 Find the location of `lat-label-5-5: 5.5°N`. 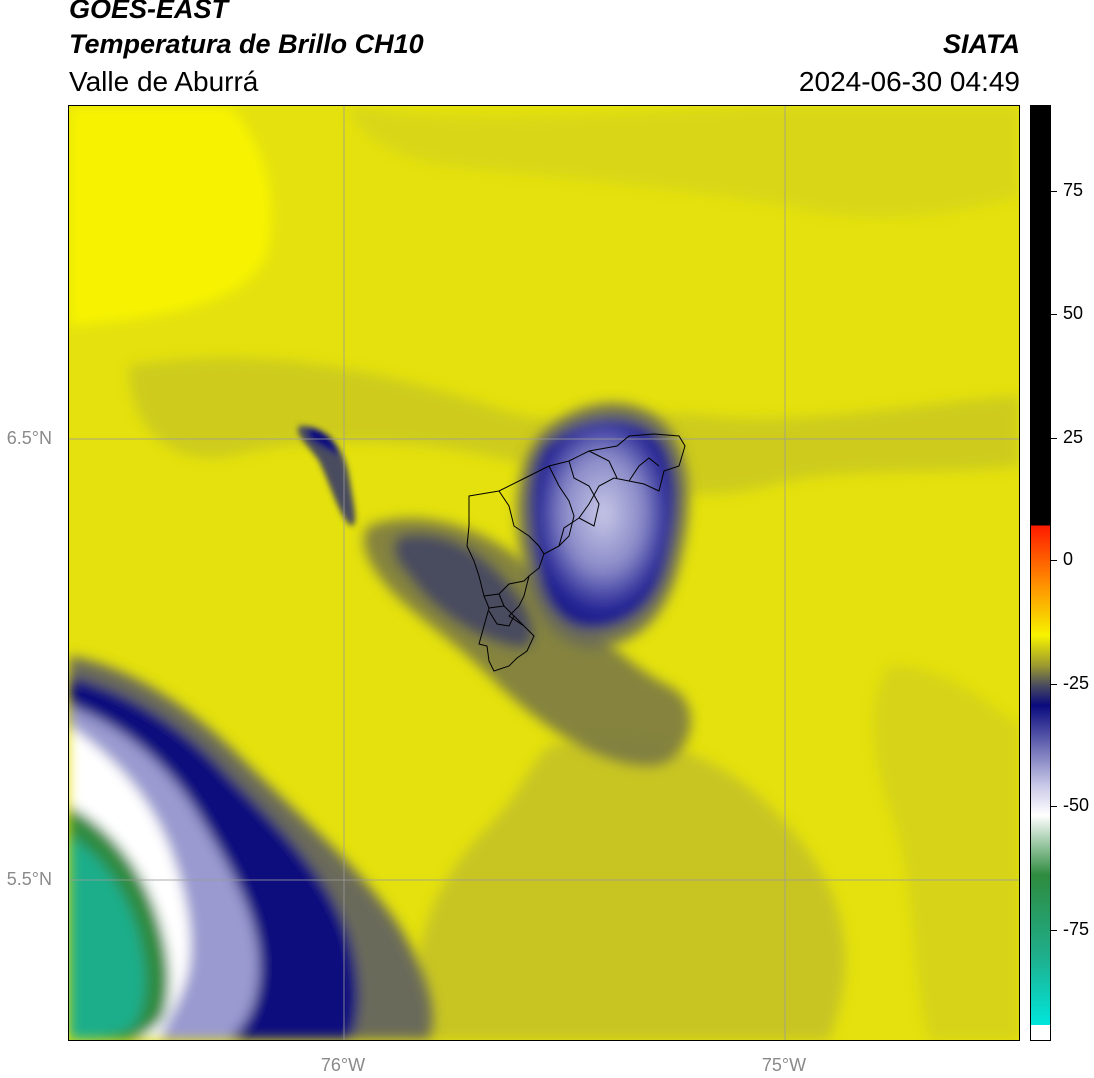

lat-label-5-5: 5.5°N is located at coordinates (29, 879).